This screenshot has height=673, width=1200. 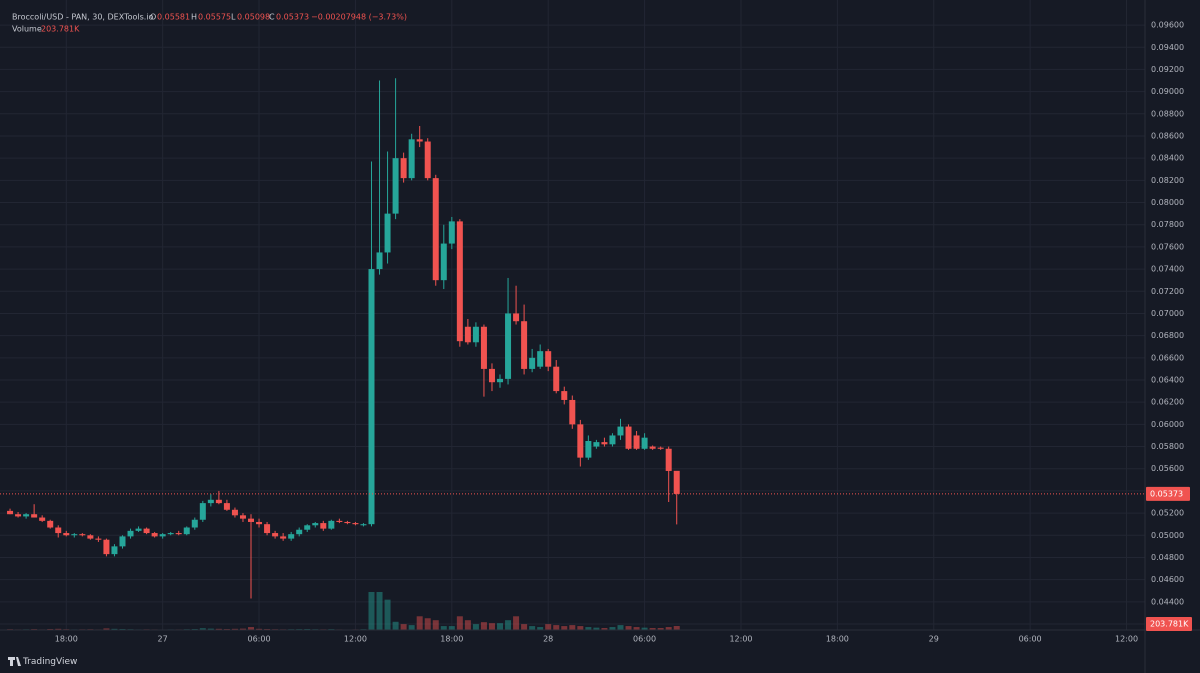 What do you see at coordinates (359, 17) in the screenshot?
I see `change: −0.00207948 (−3.73%)` at bounding box center [359, 17].